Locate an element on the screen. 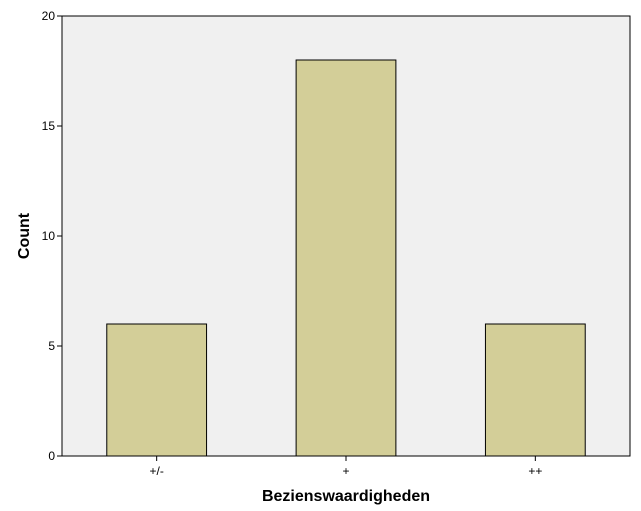 The height and width of the screenshot is (511, 641). y-axis-title: Count is located at coordinates (24, 235).